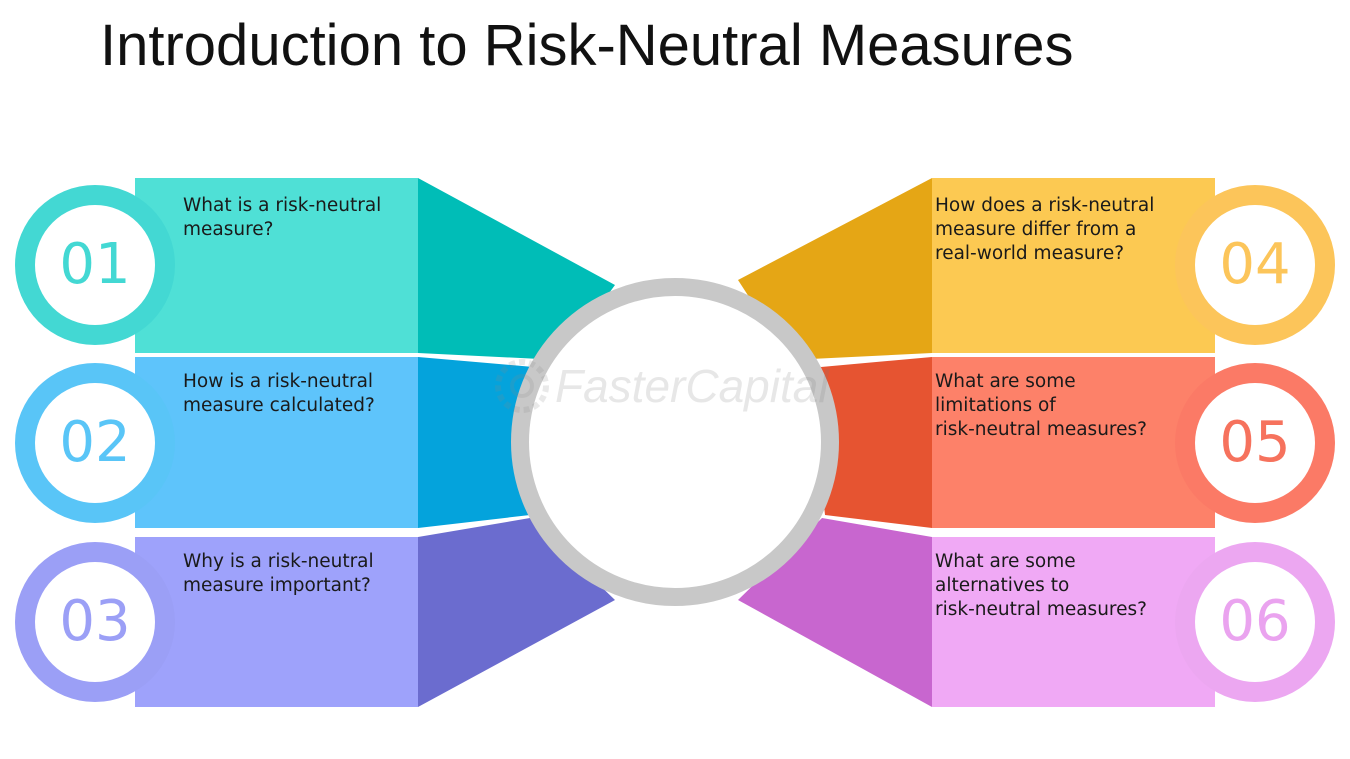 The height and width of the screenshot is (759, 1350). What do you see at coordinates (278, 381) in the screenshot?
I see `item-02-line-1: How is a risk-neutral` at bounding box center [278, 381].